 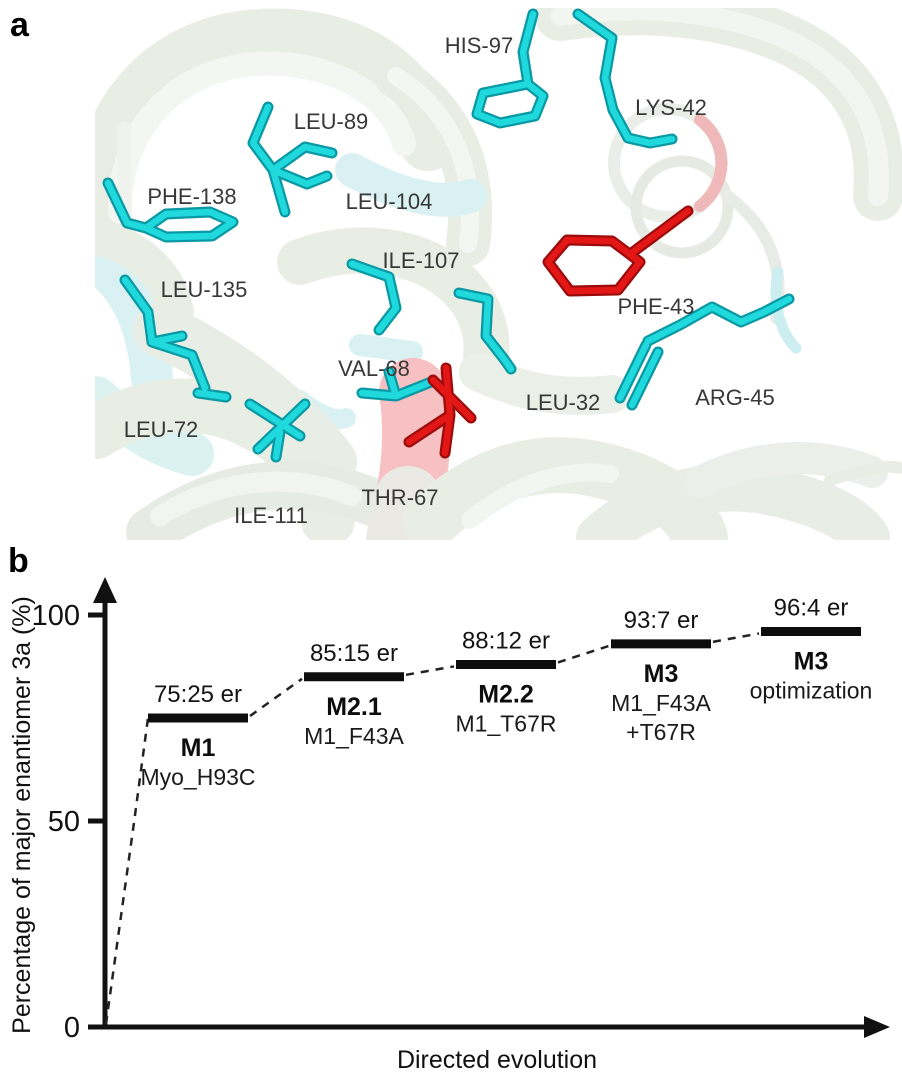 I want to click on residue-label-phe43: PHE-43, so click(x=655, y=306).